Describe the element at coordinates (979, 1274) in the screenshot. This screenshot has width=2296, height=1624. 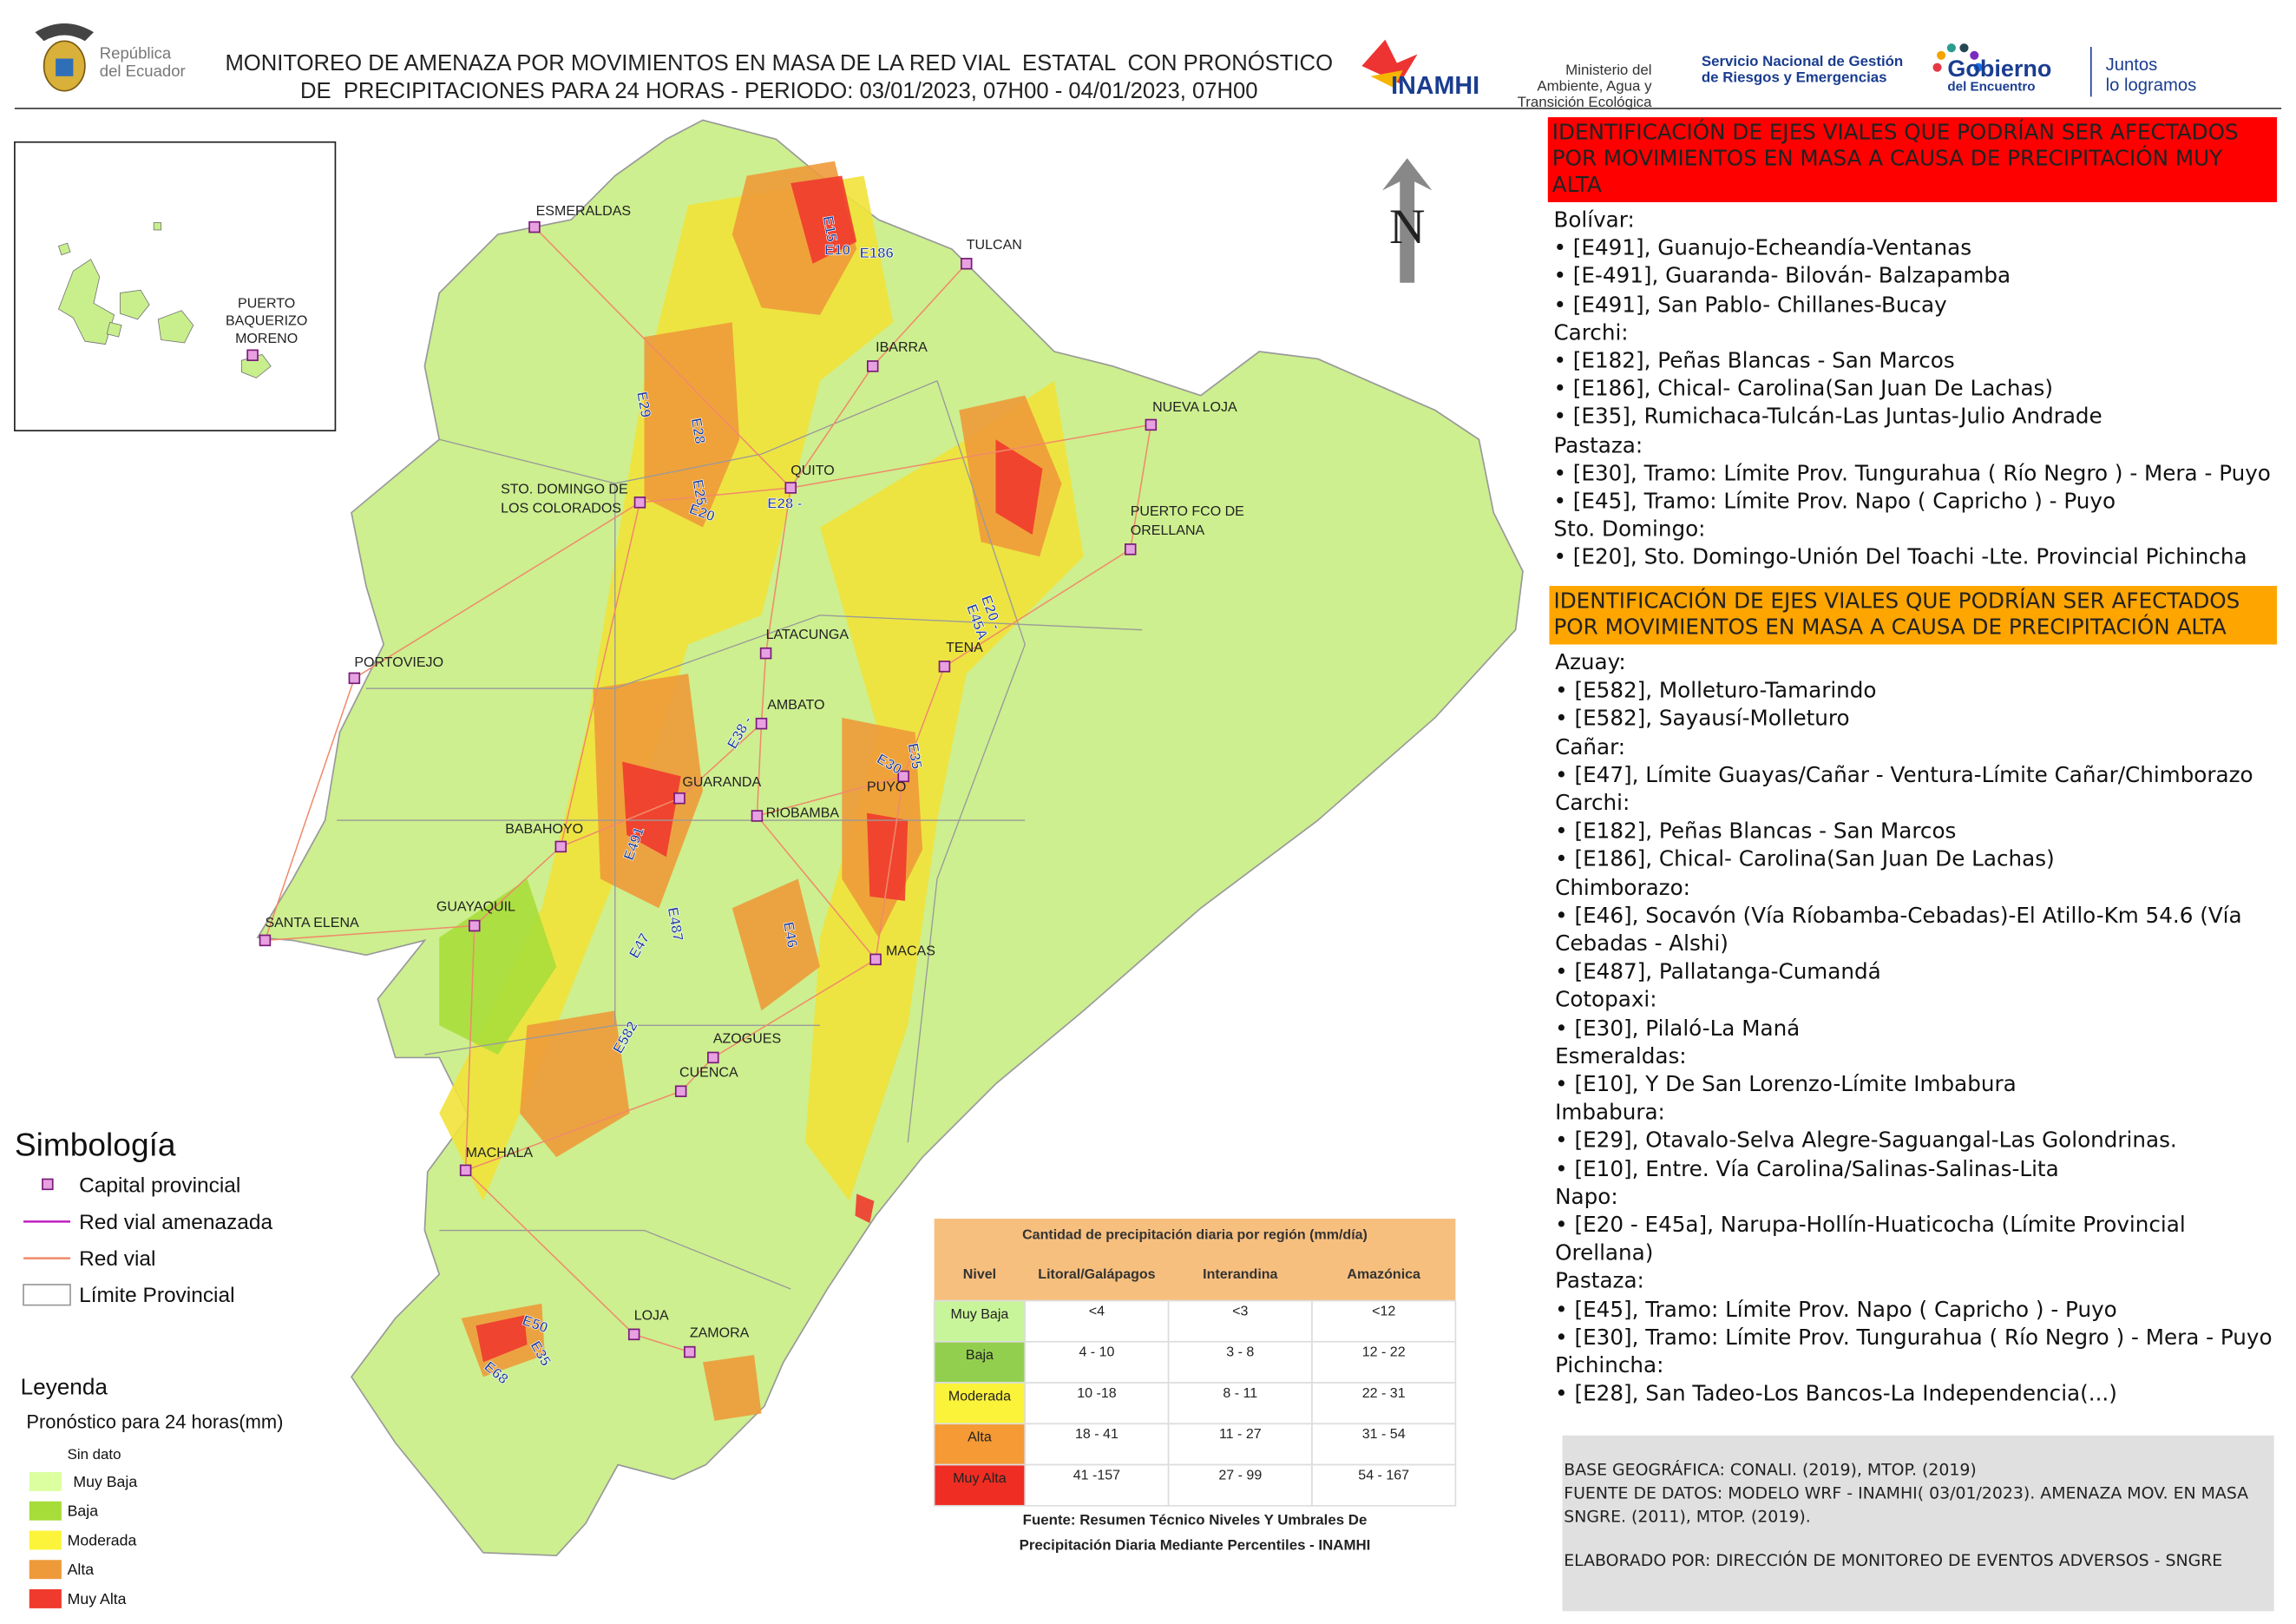
I see `table-column: Nivel` at that location.